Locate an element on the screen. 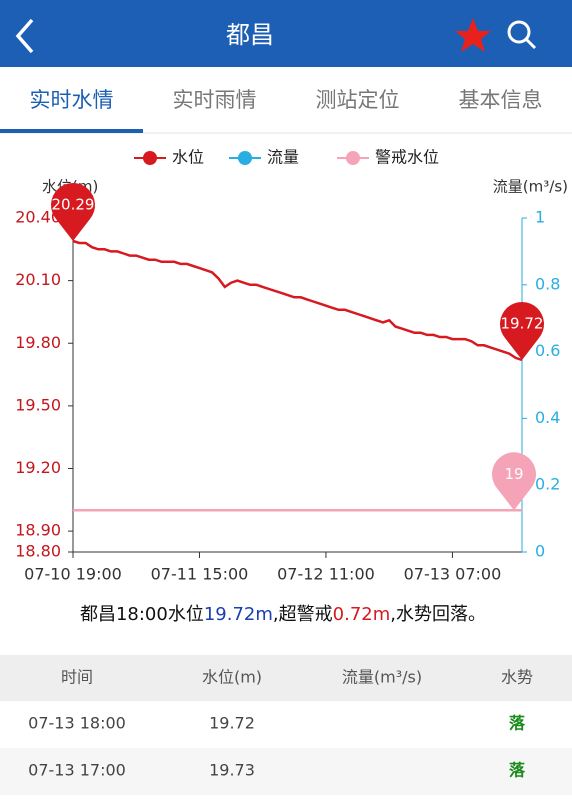  y2-tick-label: 1 is located at coordinates (540, 217).